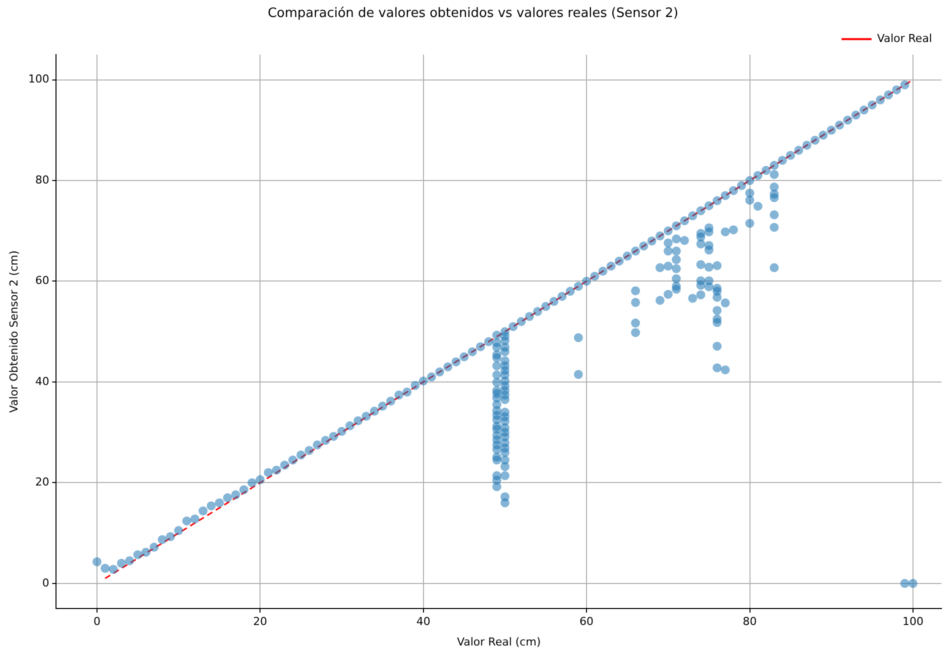  Describe the element at coordinates (260, 621) in the screenshot. I see `x-tick-label: 20` at that location.